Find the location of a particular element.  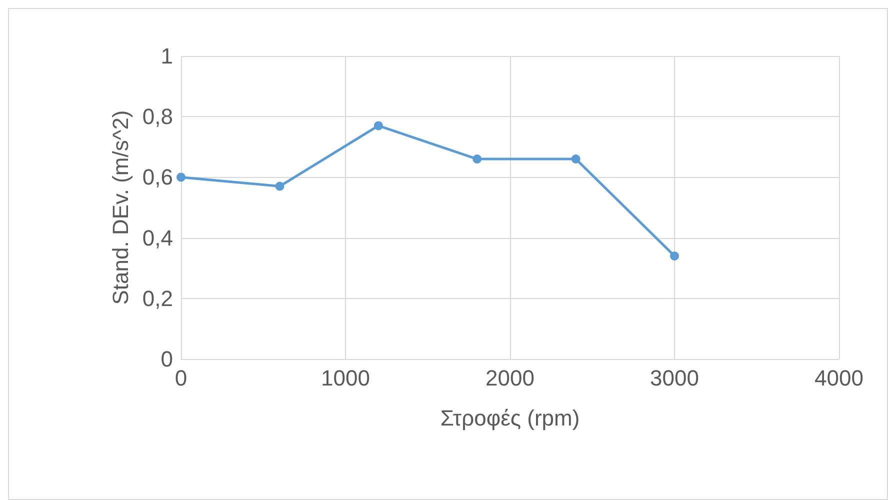

x-tick-label: 4000 is located at coordinates (839, 378).